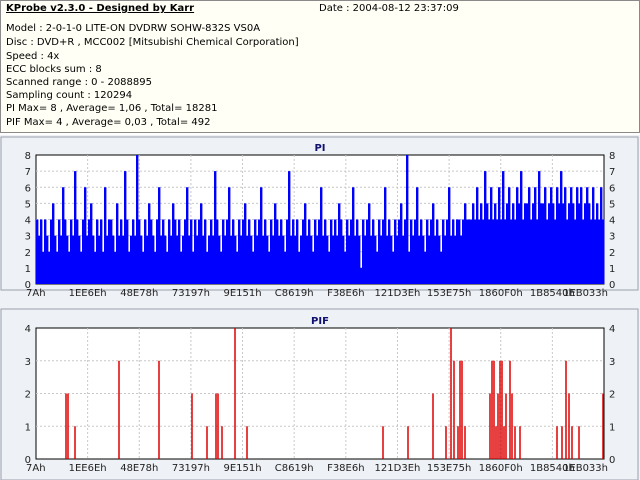  Describe the element at coordinates (36, 293) in the screenshot. I see `pi-x-tick-label: 7Ah` at that location.